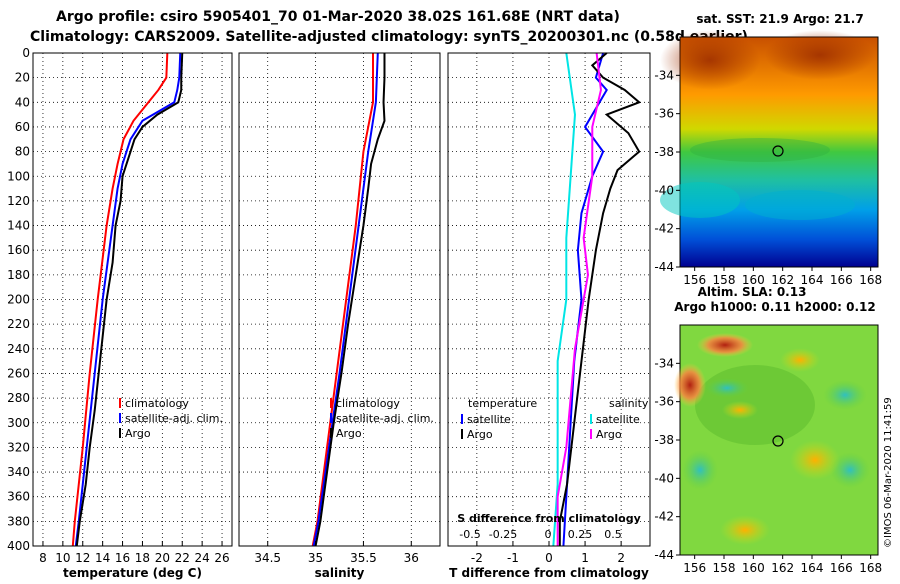 This screenshot has height=584, width=900. Describe the element at coordinates (580, 534) in the screenshot. I see `top-tick-label: 0.25` at that location.